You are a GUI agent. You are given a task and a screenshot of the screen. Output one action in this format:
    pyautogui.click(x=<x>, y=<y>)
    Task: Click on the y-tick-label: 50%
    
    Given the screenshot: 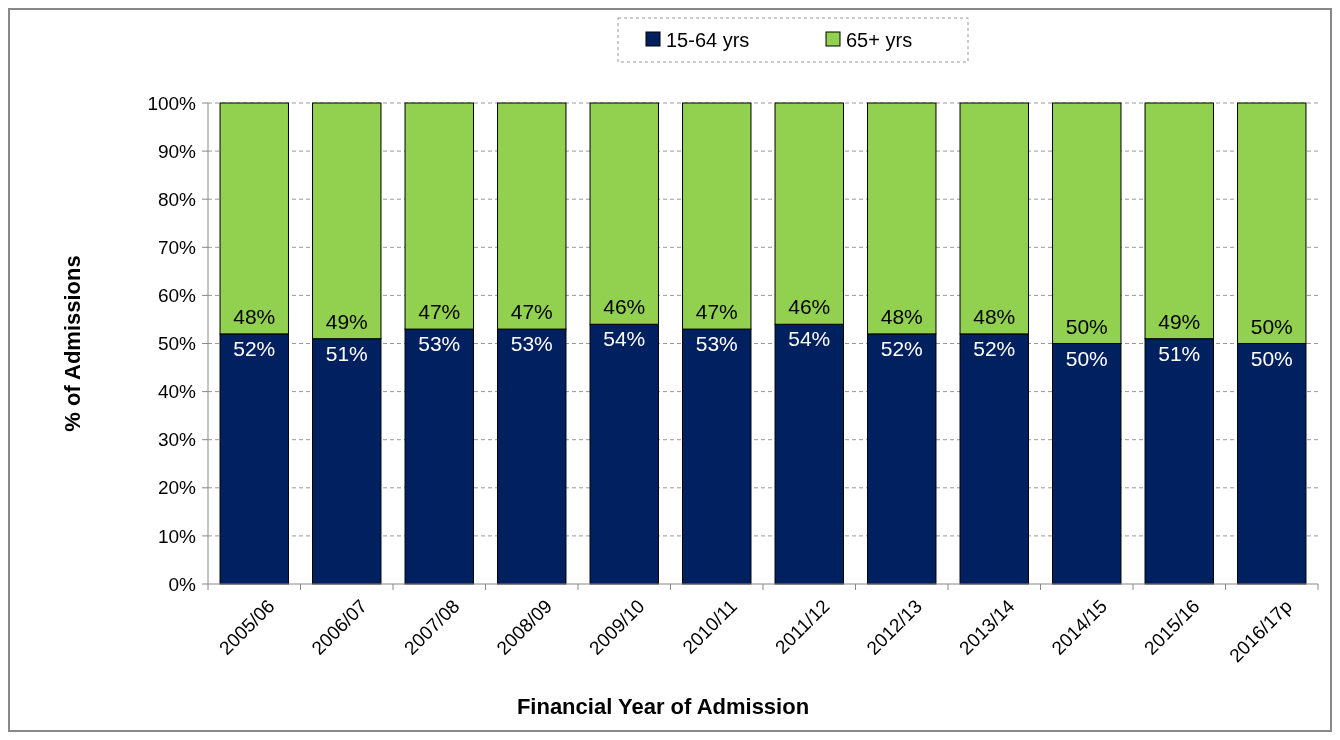 What is the action you would take?
    pyautogui.click(x=177, y=344)
    